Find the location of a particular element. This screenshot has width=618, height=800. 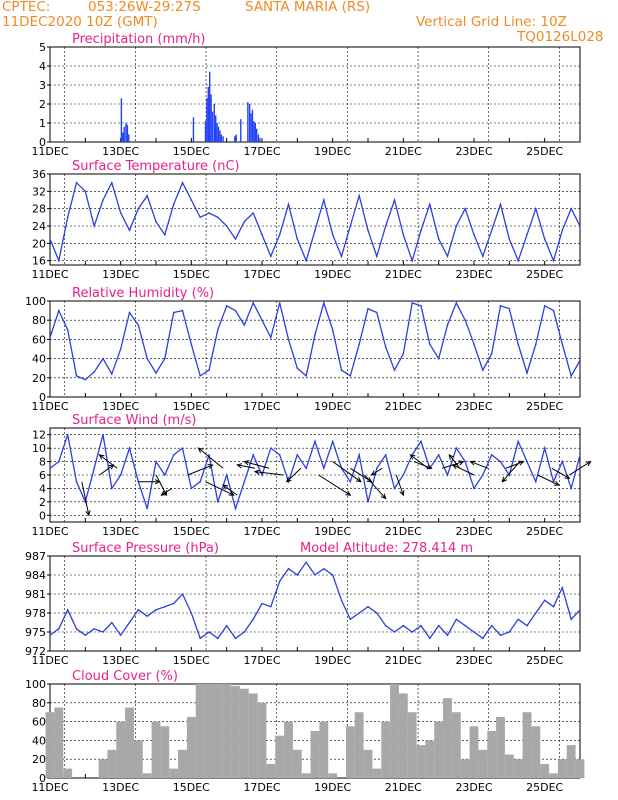

x-tick-label: 17DEC is located at coordinates (261, 787).